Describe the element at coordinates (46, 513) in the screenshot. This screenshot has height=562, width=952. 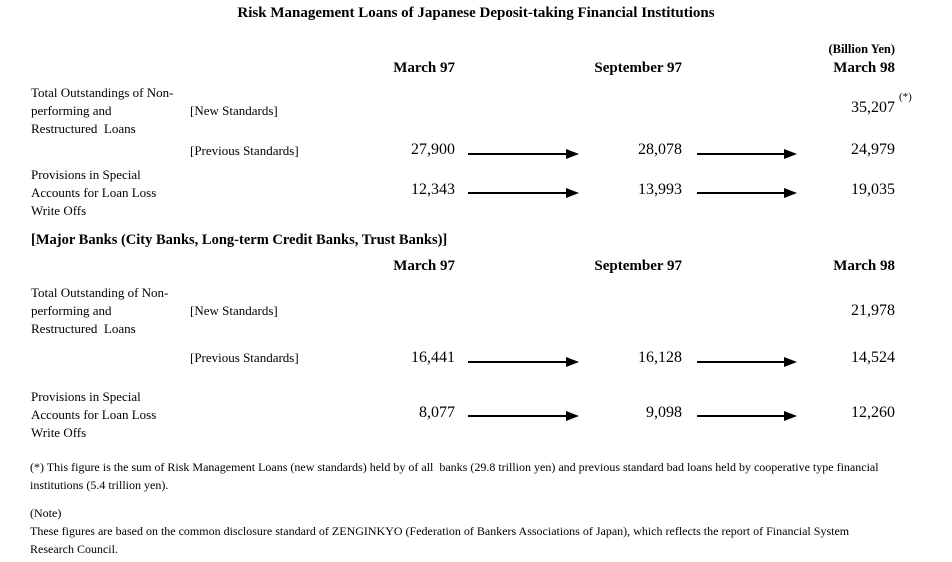
I see `note-label: (Note)` at that location.